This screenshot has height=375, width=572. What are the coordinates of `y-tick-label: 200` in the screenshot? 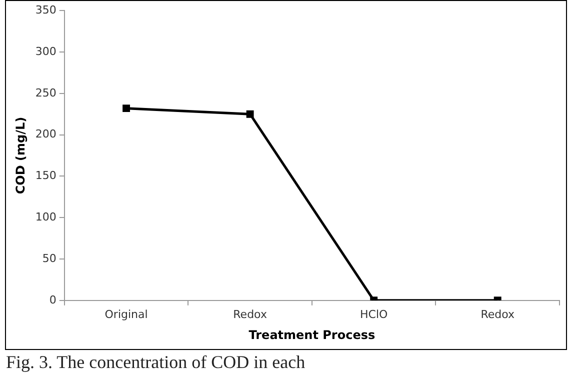 It's located at (45, 134).